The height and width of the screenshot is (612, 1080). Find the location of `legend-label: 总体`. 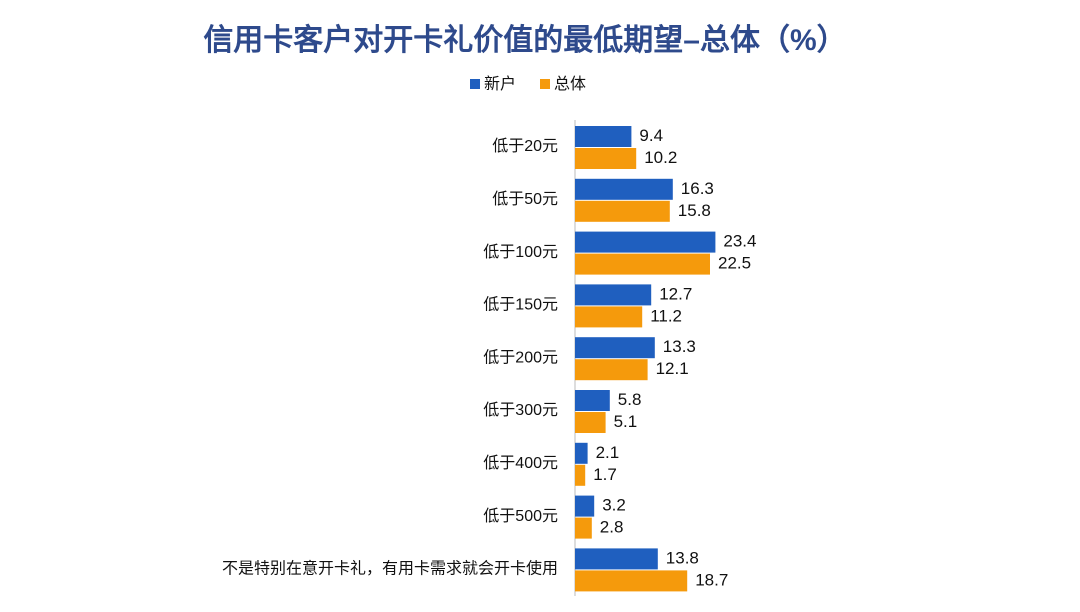

legend-label: 总体 is located at coordinates (570, 84).